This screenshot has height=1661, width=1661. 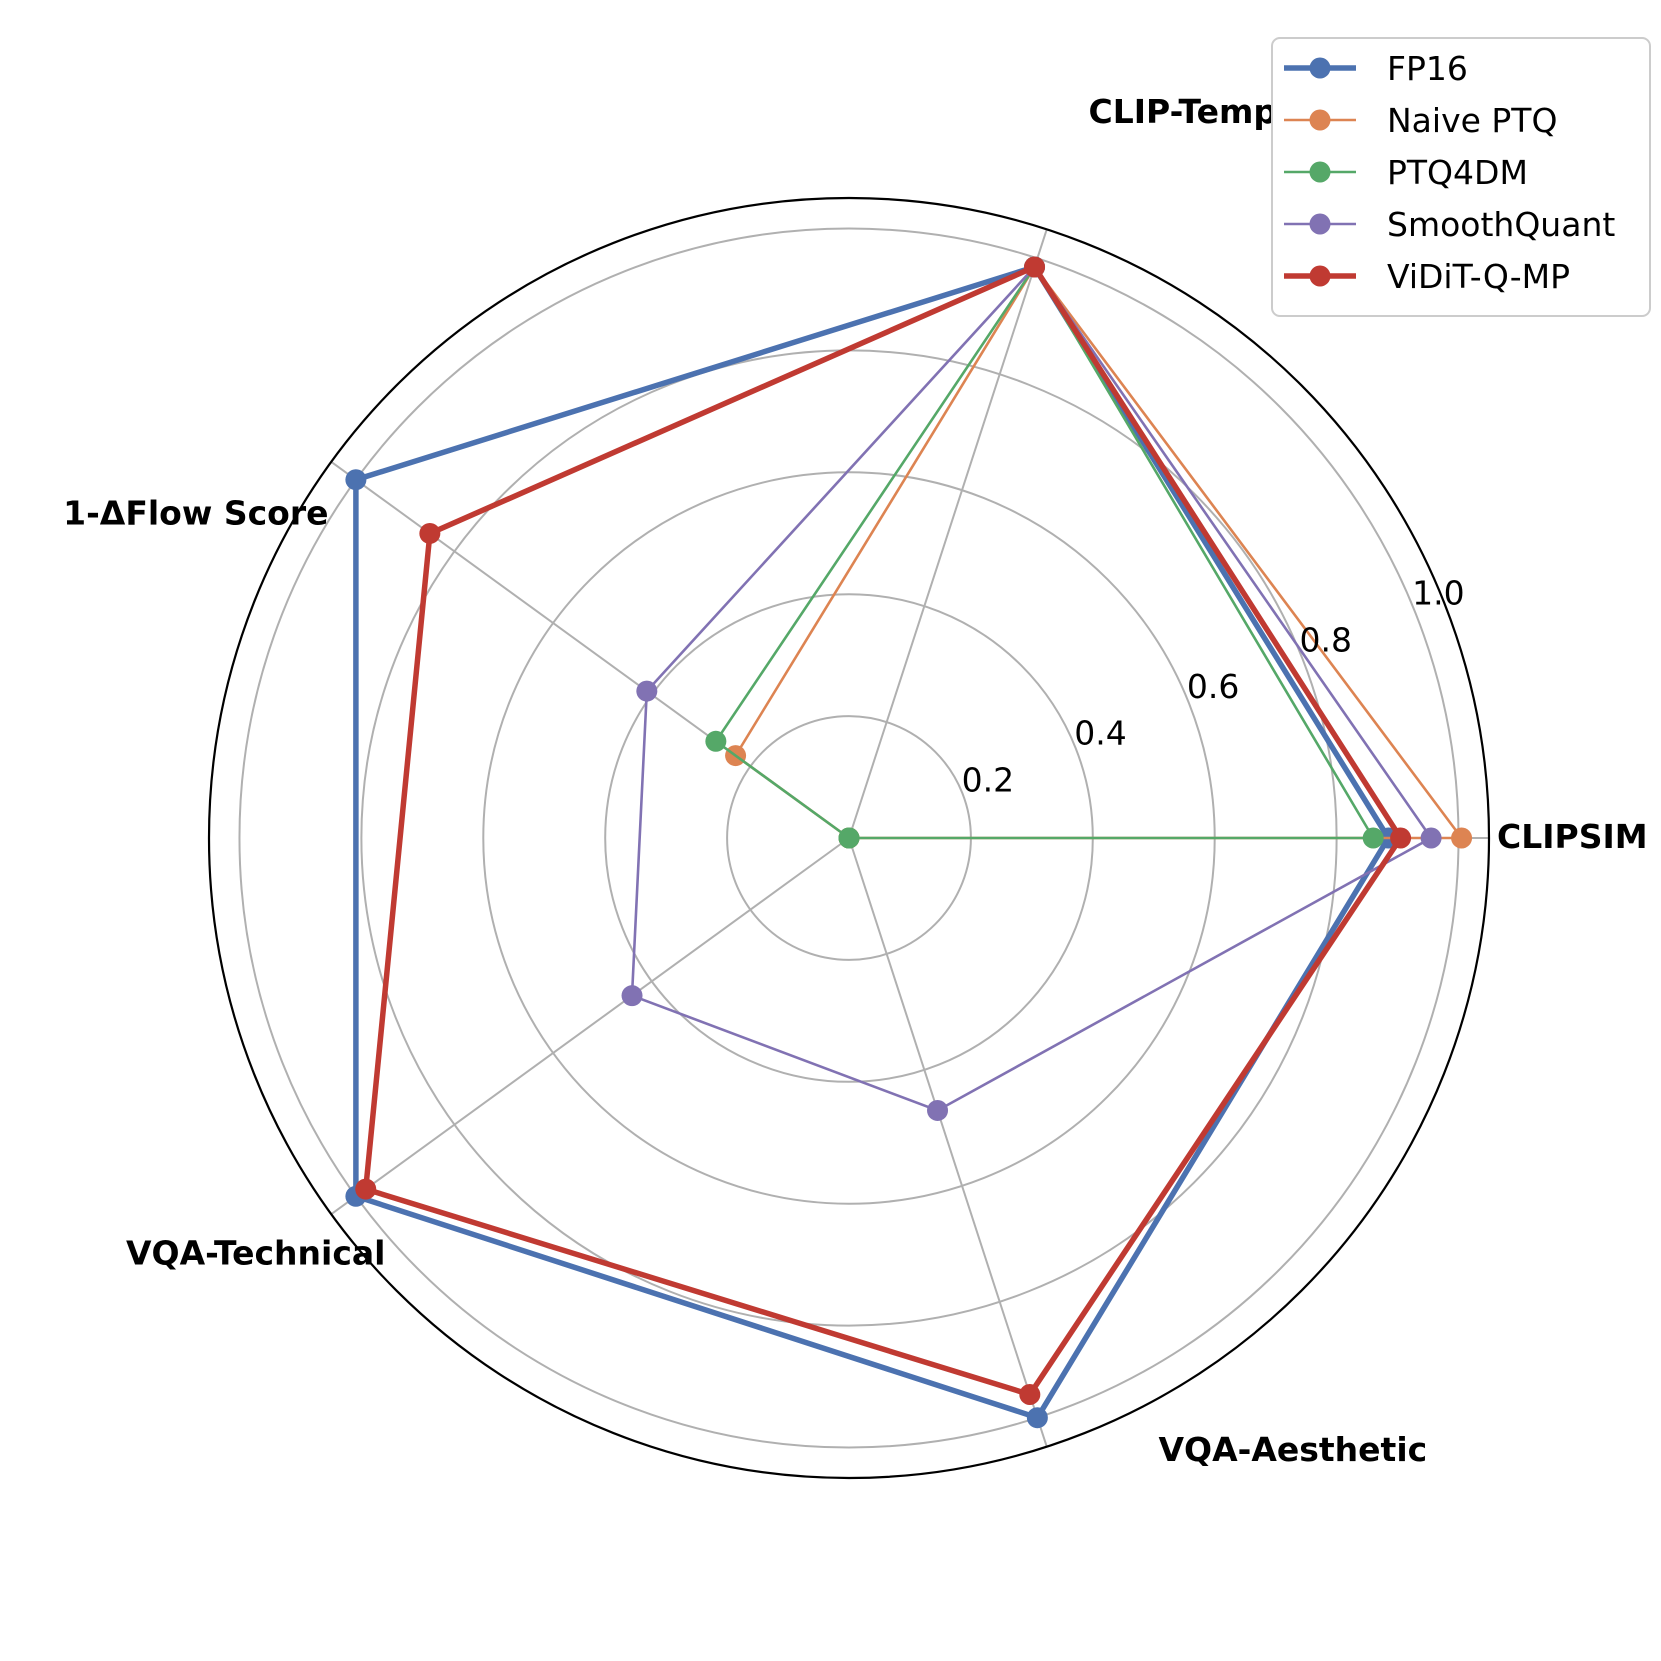 I want to click on radial-tick-label: 0.2, so click(x=988, y=779).